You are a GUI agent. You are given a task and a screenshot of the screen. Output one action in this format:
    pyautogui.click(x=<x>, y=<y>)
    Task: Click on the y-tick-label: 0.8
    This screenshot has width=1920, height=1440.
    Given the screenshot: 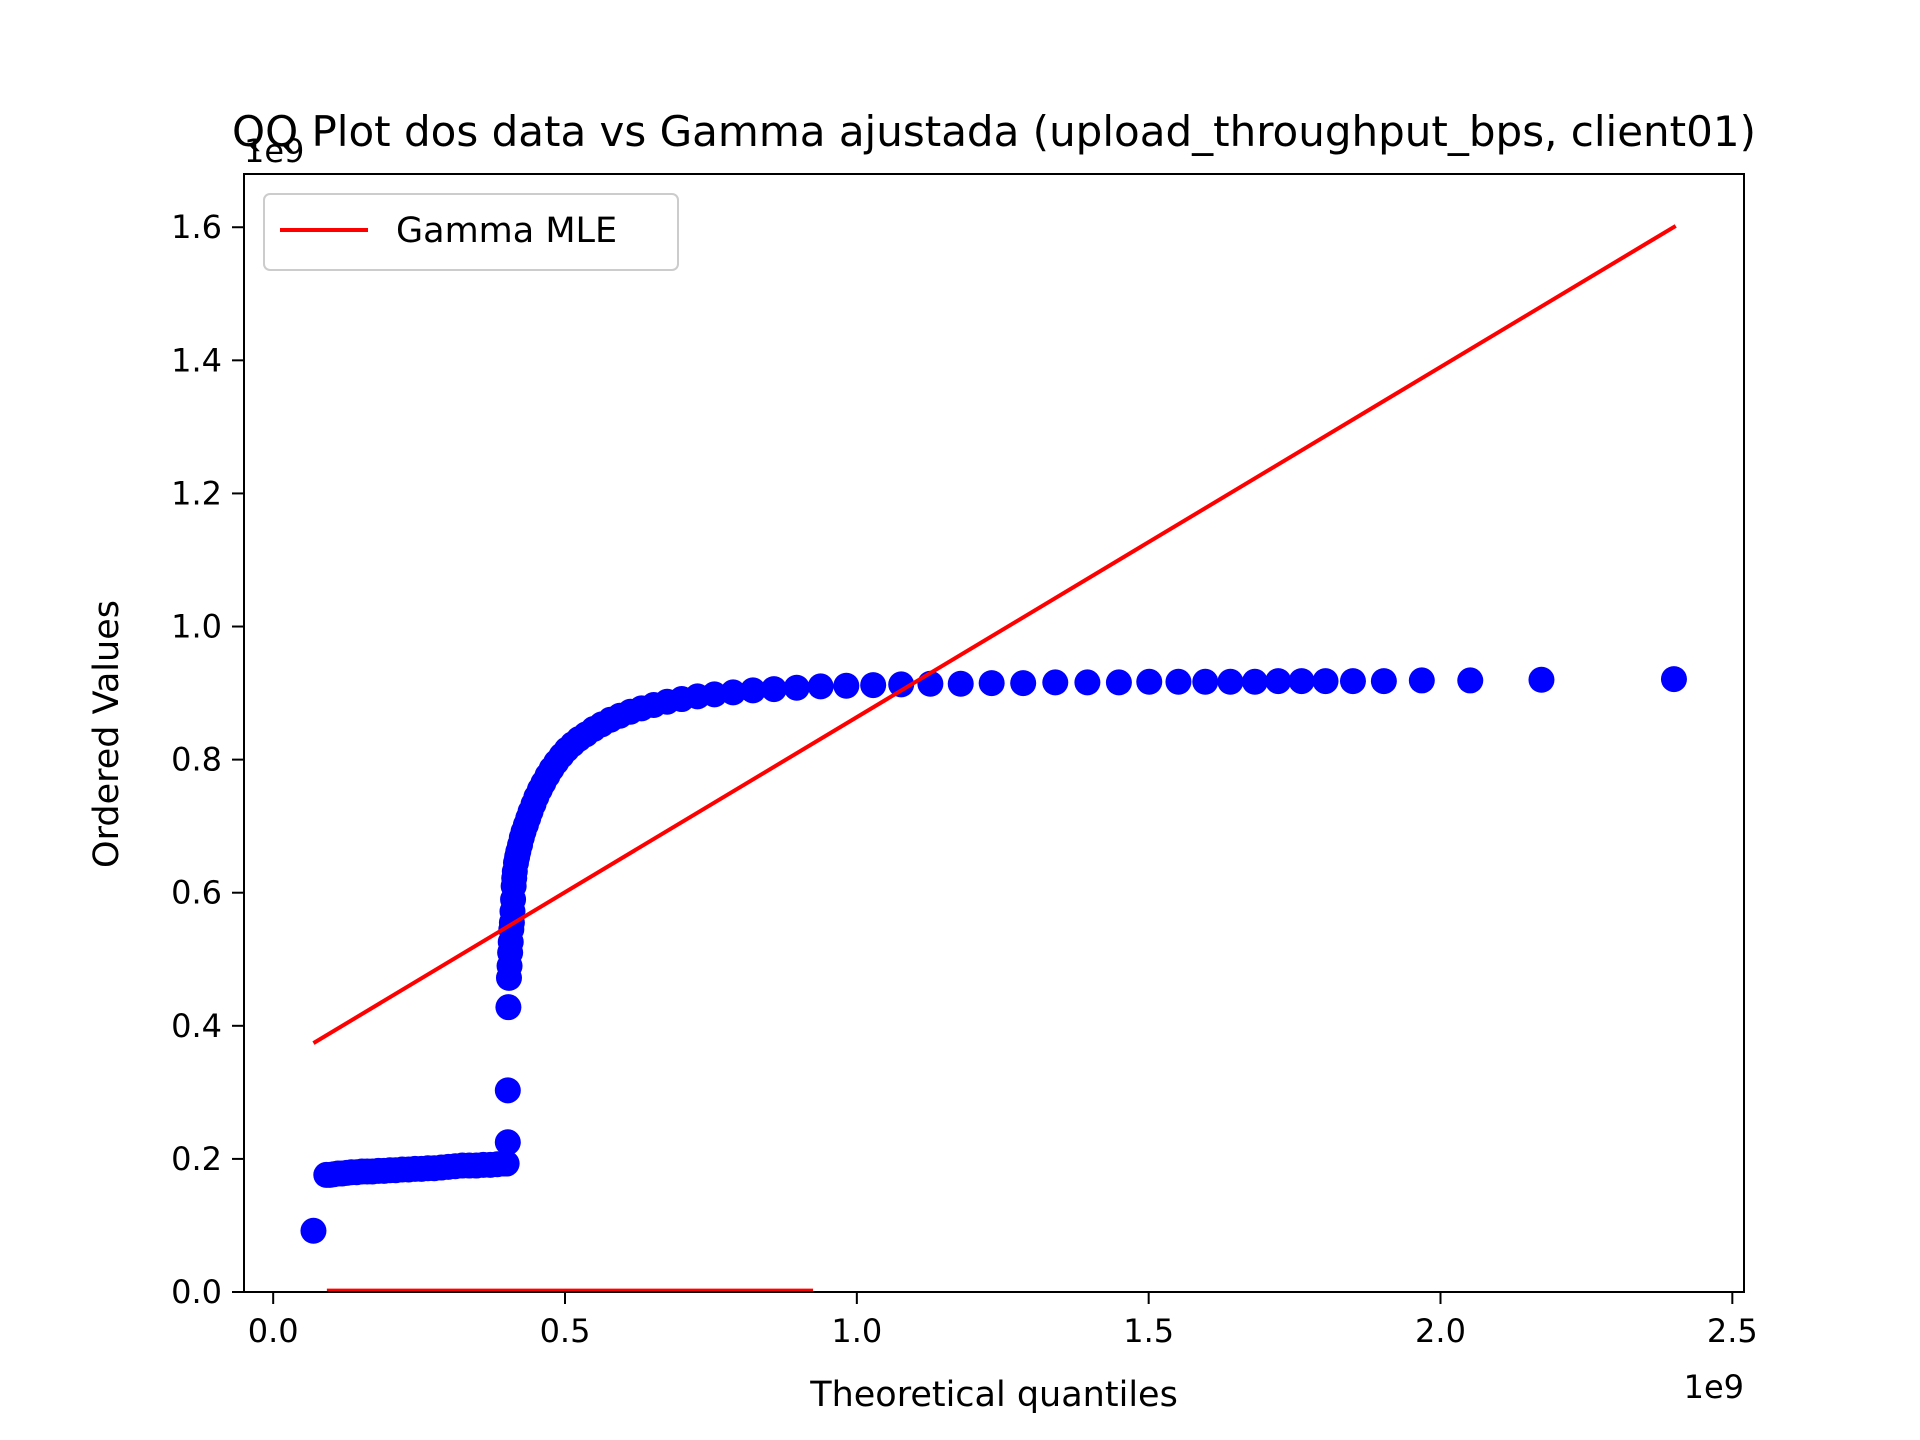 What is the action you would take?
    pyautogui.click(x=196, y=760)
    